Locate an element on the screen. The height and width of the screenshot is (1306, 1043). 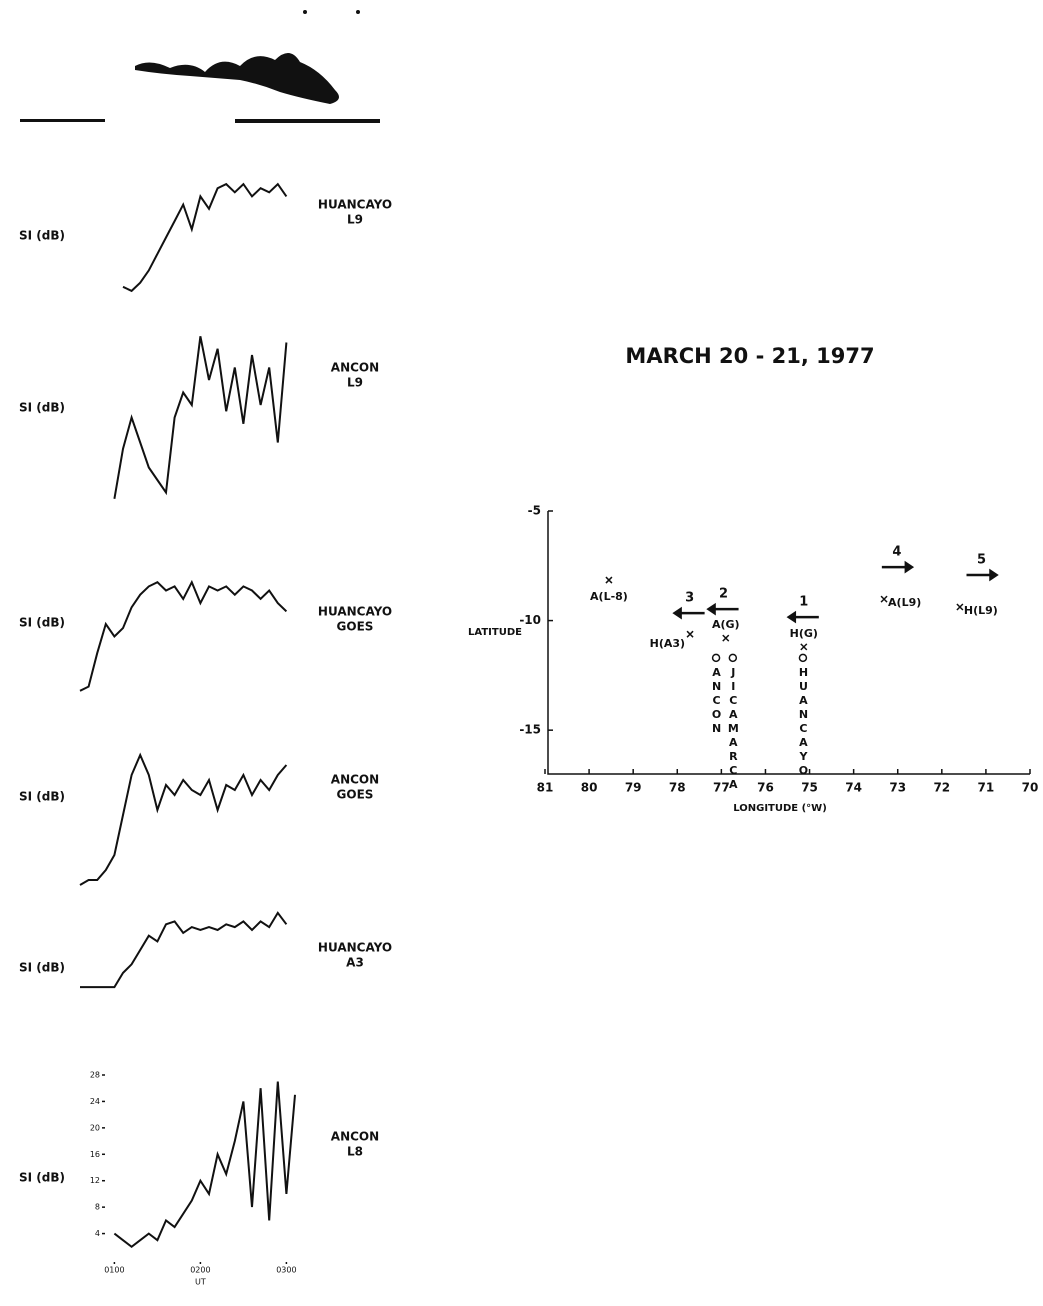
point-label: H(A3) is located at coordinates (667, 643).